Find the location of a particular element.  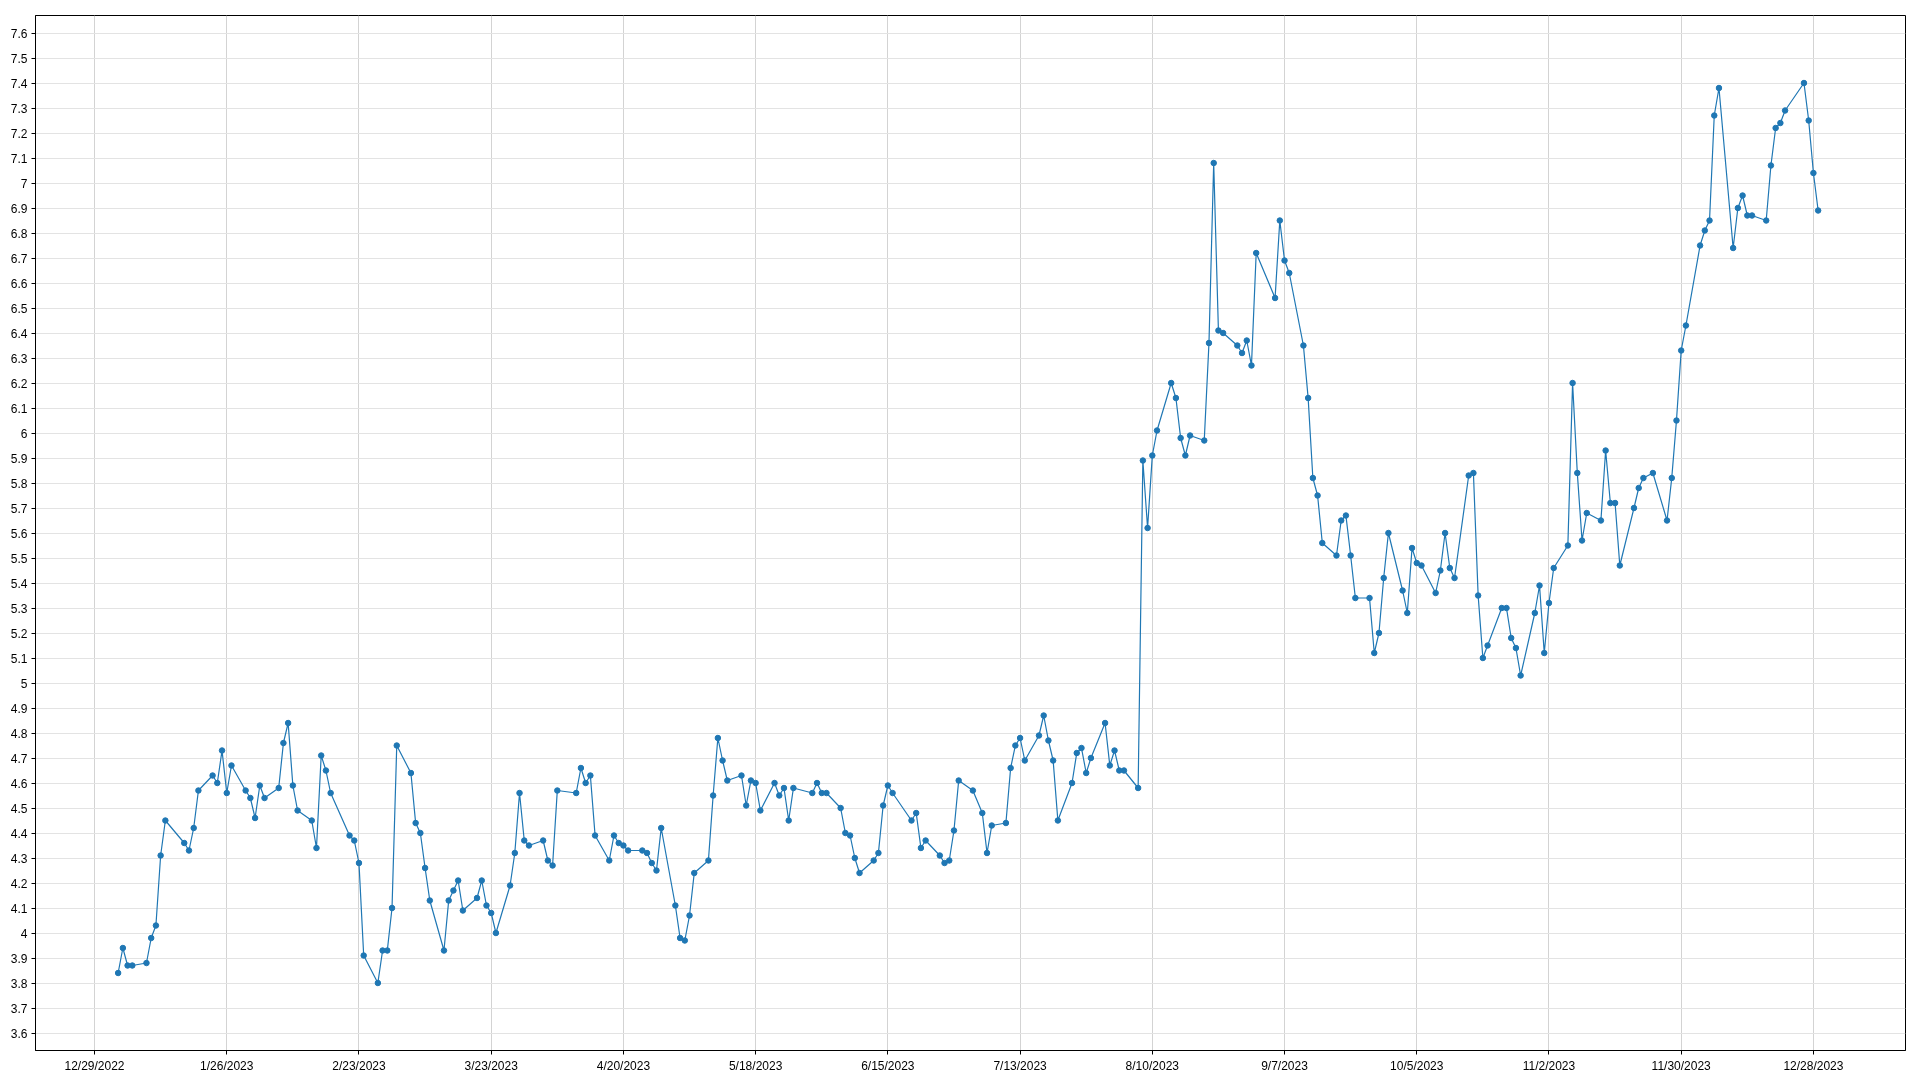

x-tick-label: 5/18/2023 is located at coordinates (755, 1065).